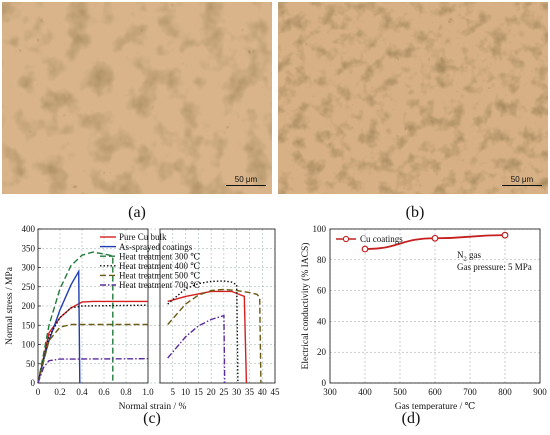 The height and width of the screenshot is (435, 550). What do you see at coordinates (186, 392) in the screenshot?
I see `x-tick-label: 10` at bounding box center [186, 392].